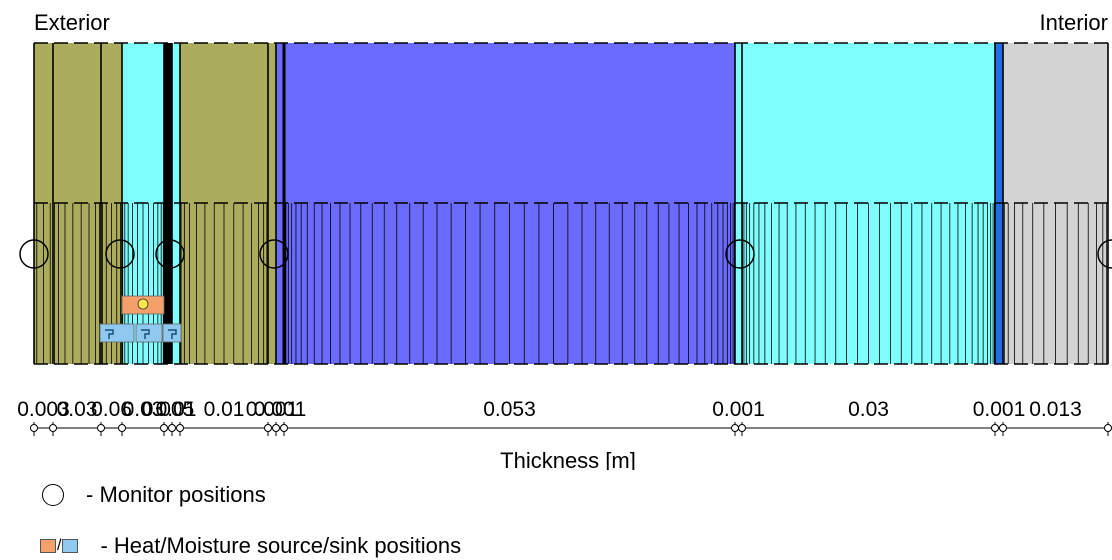 The width and height of the screenshot is (1112, 560). Describe the element at coordinates (281, 545) in the screenshot. I see `legend-source-label: - Heat/Moisture source/sink positions` at that location.